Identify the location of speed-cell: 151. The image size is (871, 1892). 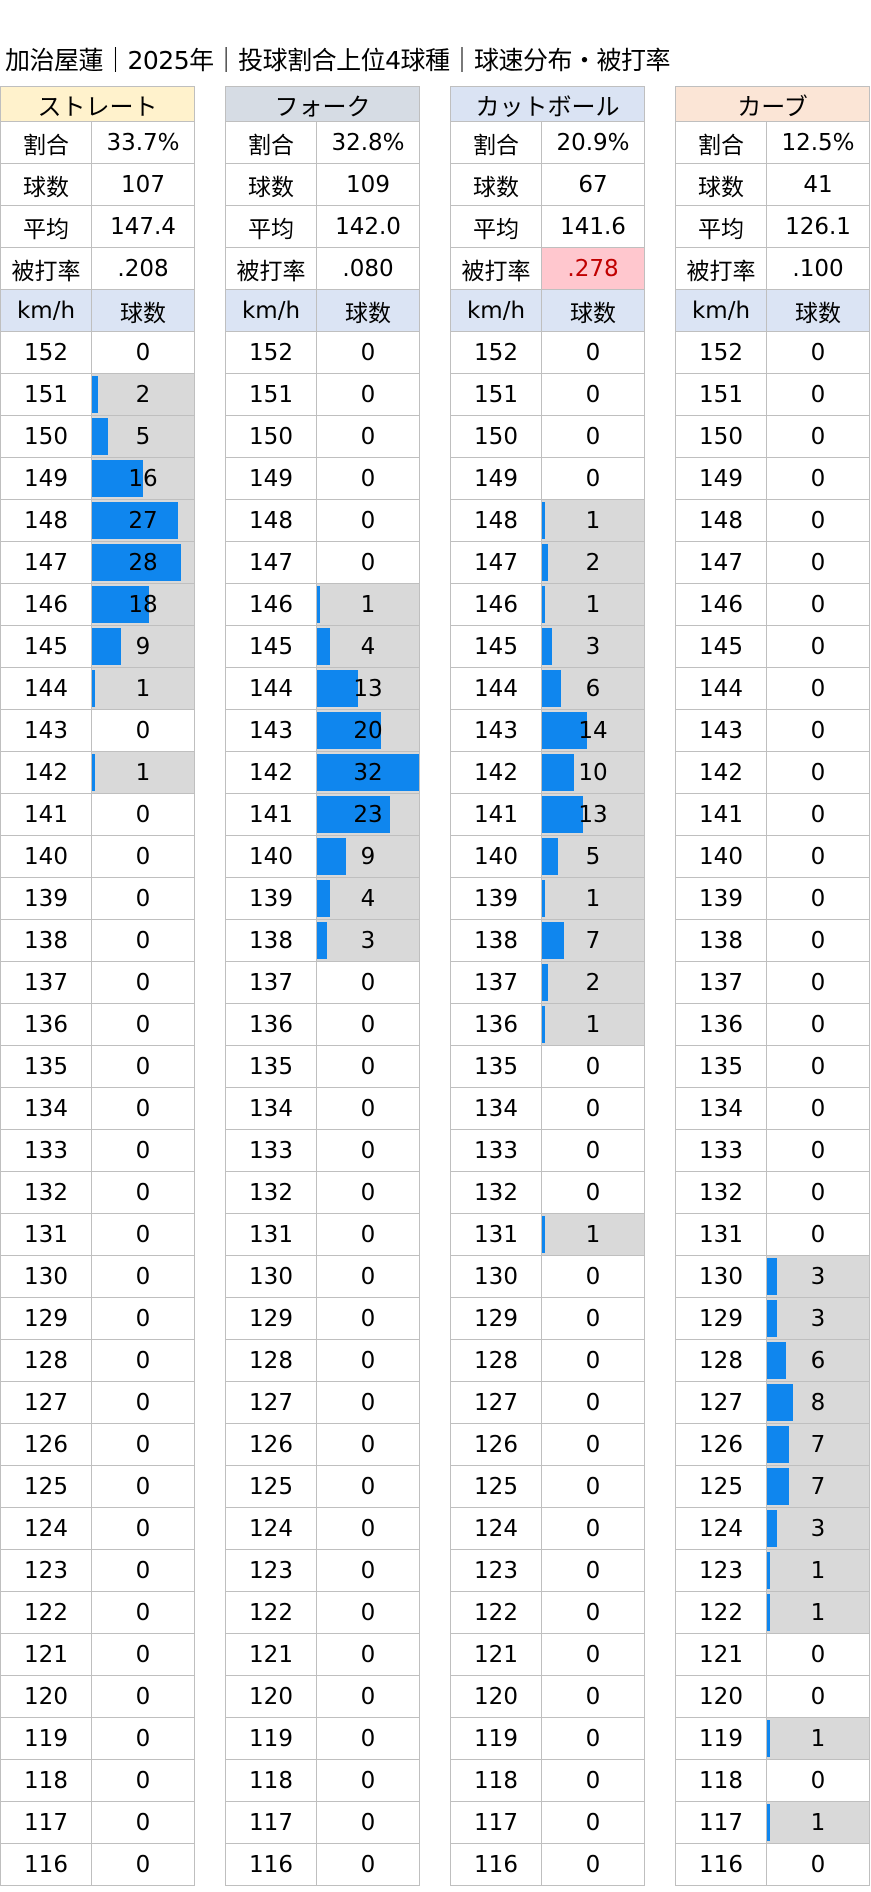
(721, 395).